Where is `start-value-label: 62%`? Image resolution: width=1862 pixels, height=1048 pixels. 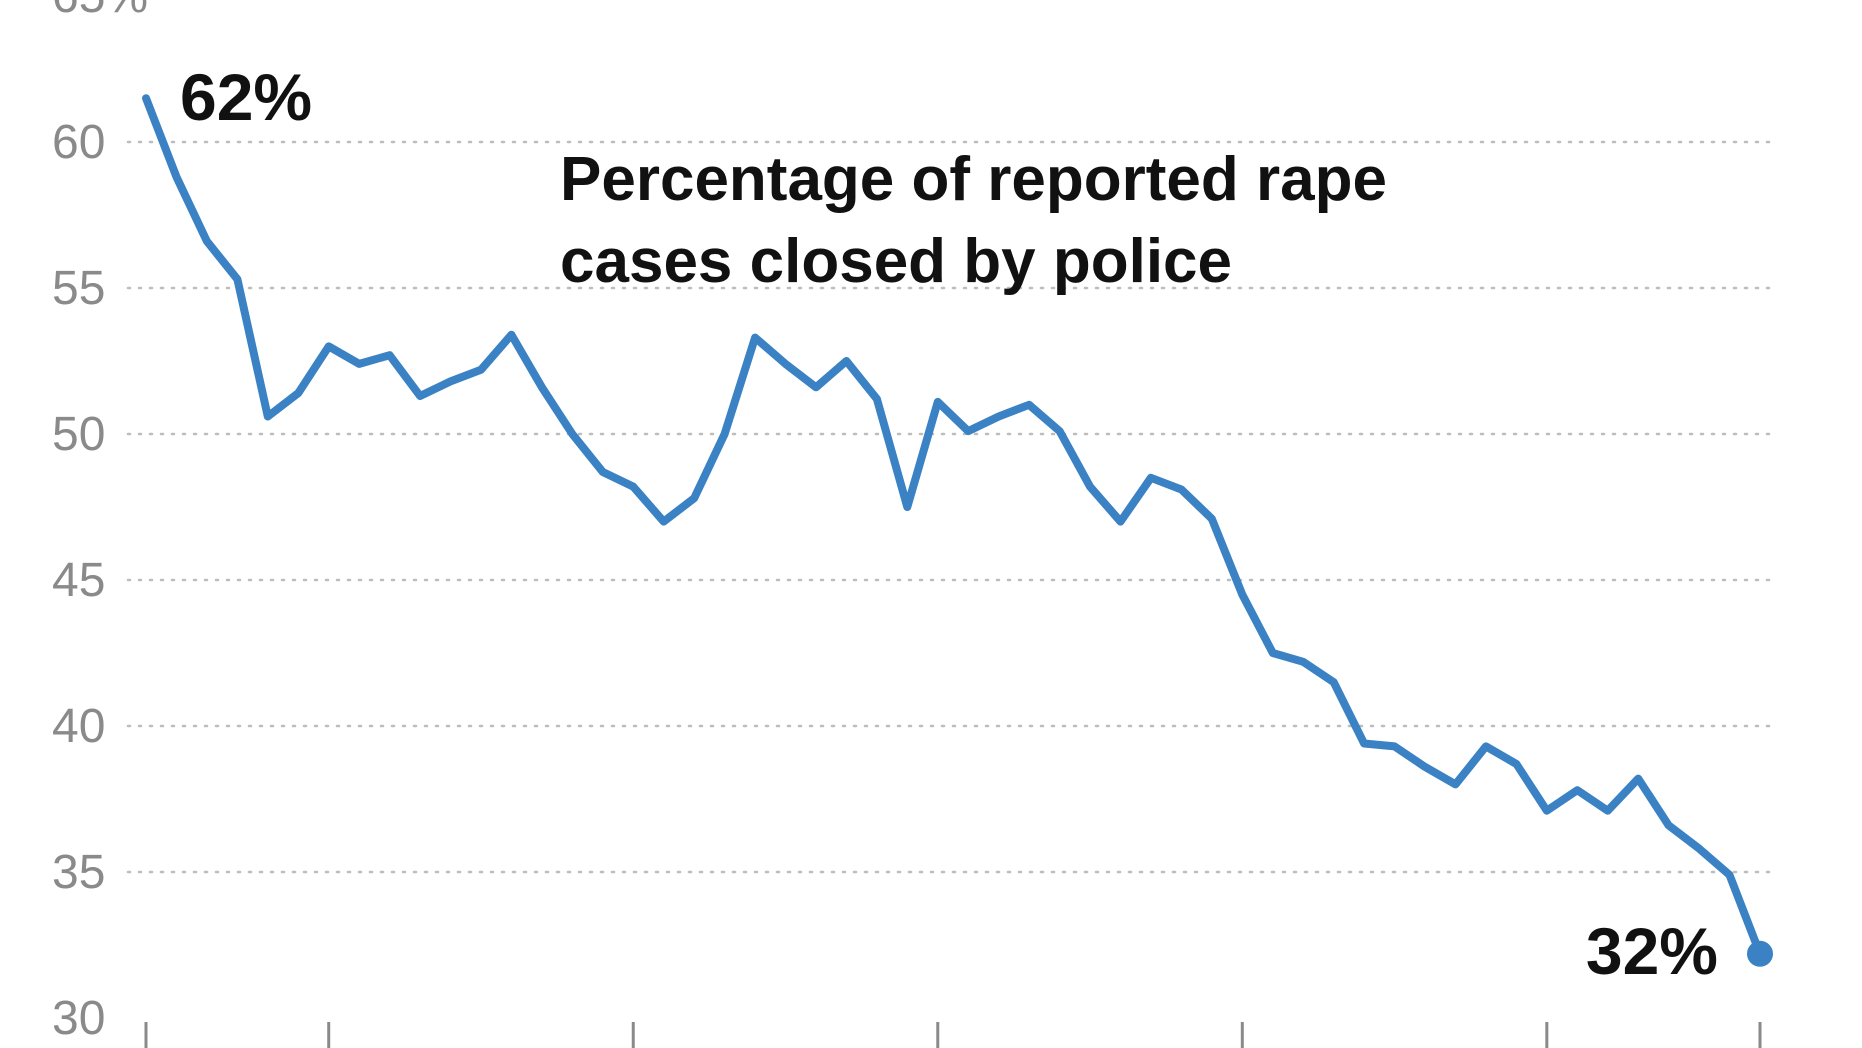 start-value-label: 62% is located at coordinates (246, 97).